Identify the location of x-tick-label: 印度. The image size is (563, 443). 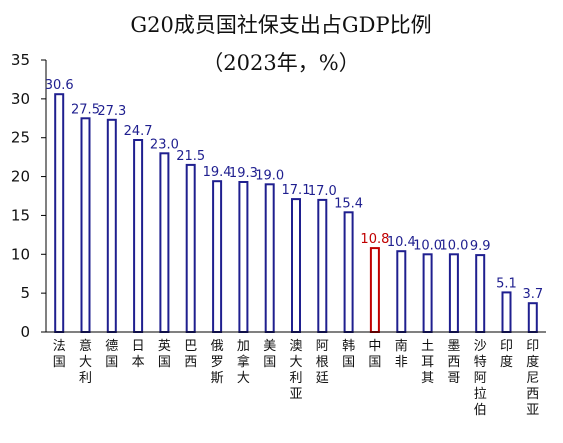
(506, 354).